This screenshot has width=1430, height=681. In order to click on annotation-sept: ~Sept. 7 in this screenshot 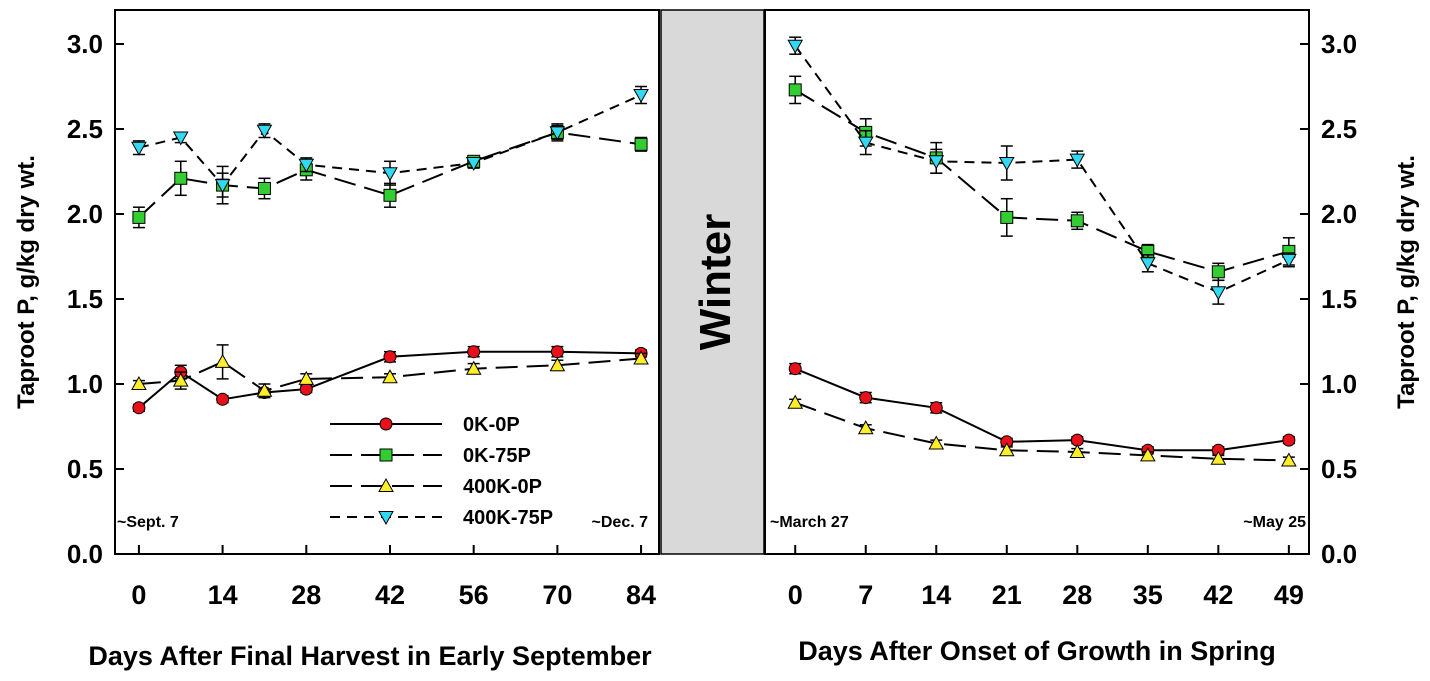, I will do `click(148, 522)`.